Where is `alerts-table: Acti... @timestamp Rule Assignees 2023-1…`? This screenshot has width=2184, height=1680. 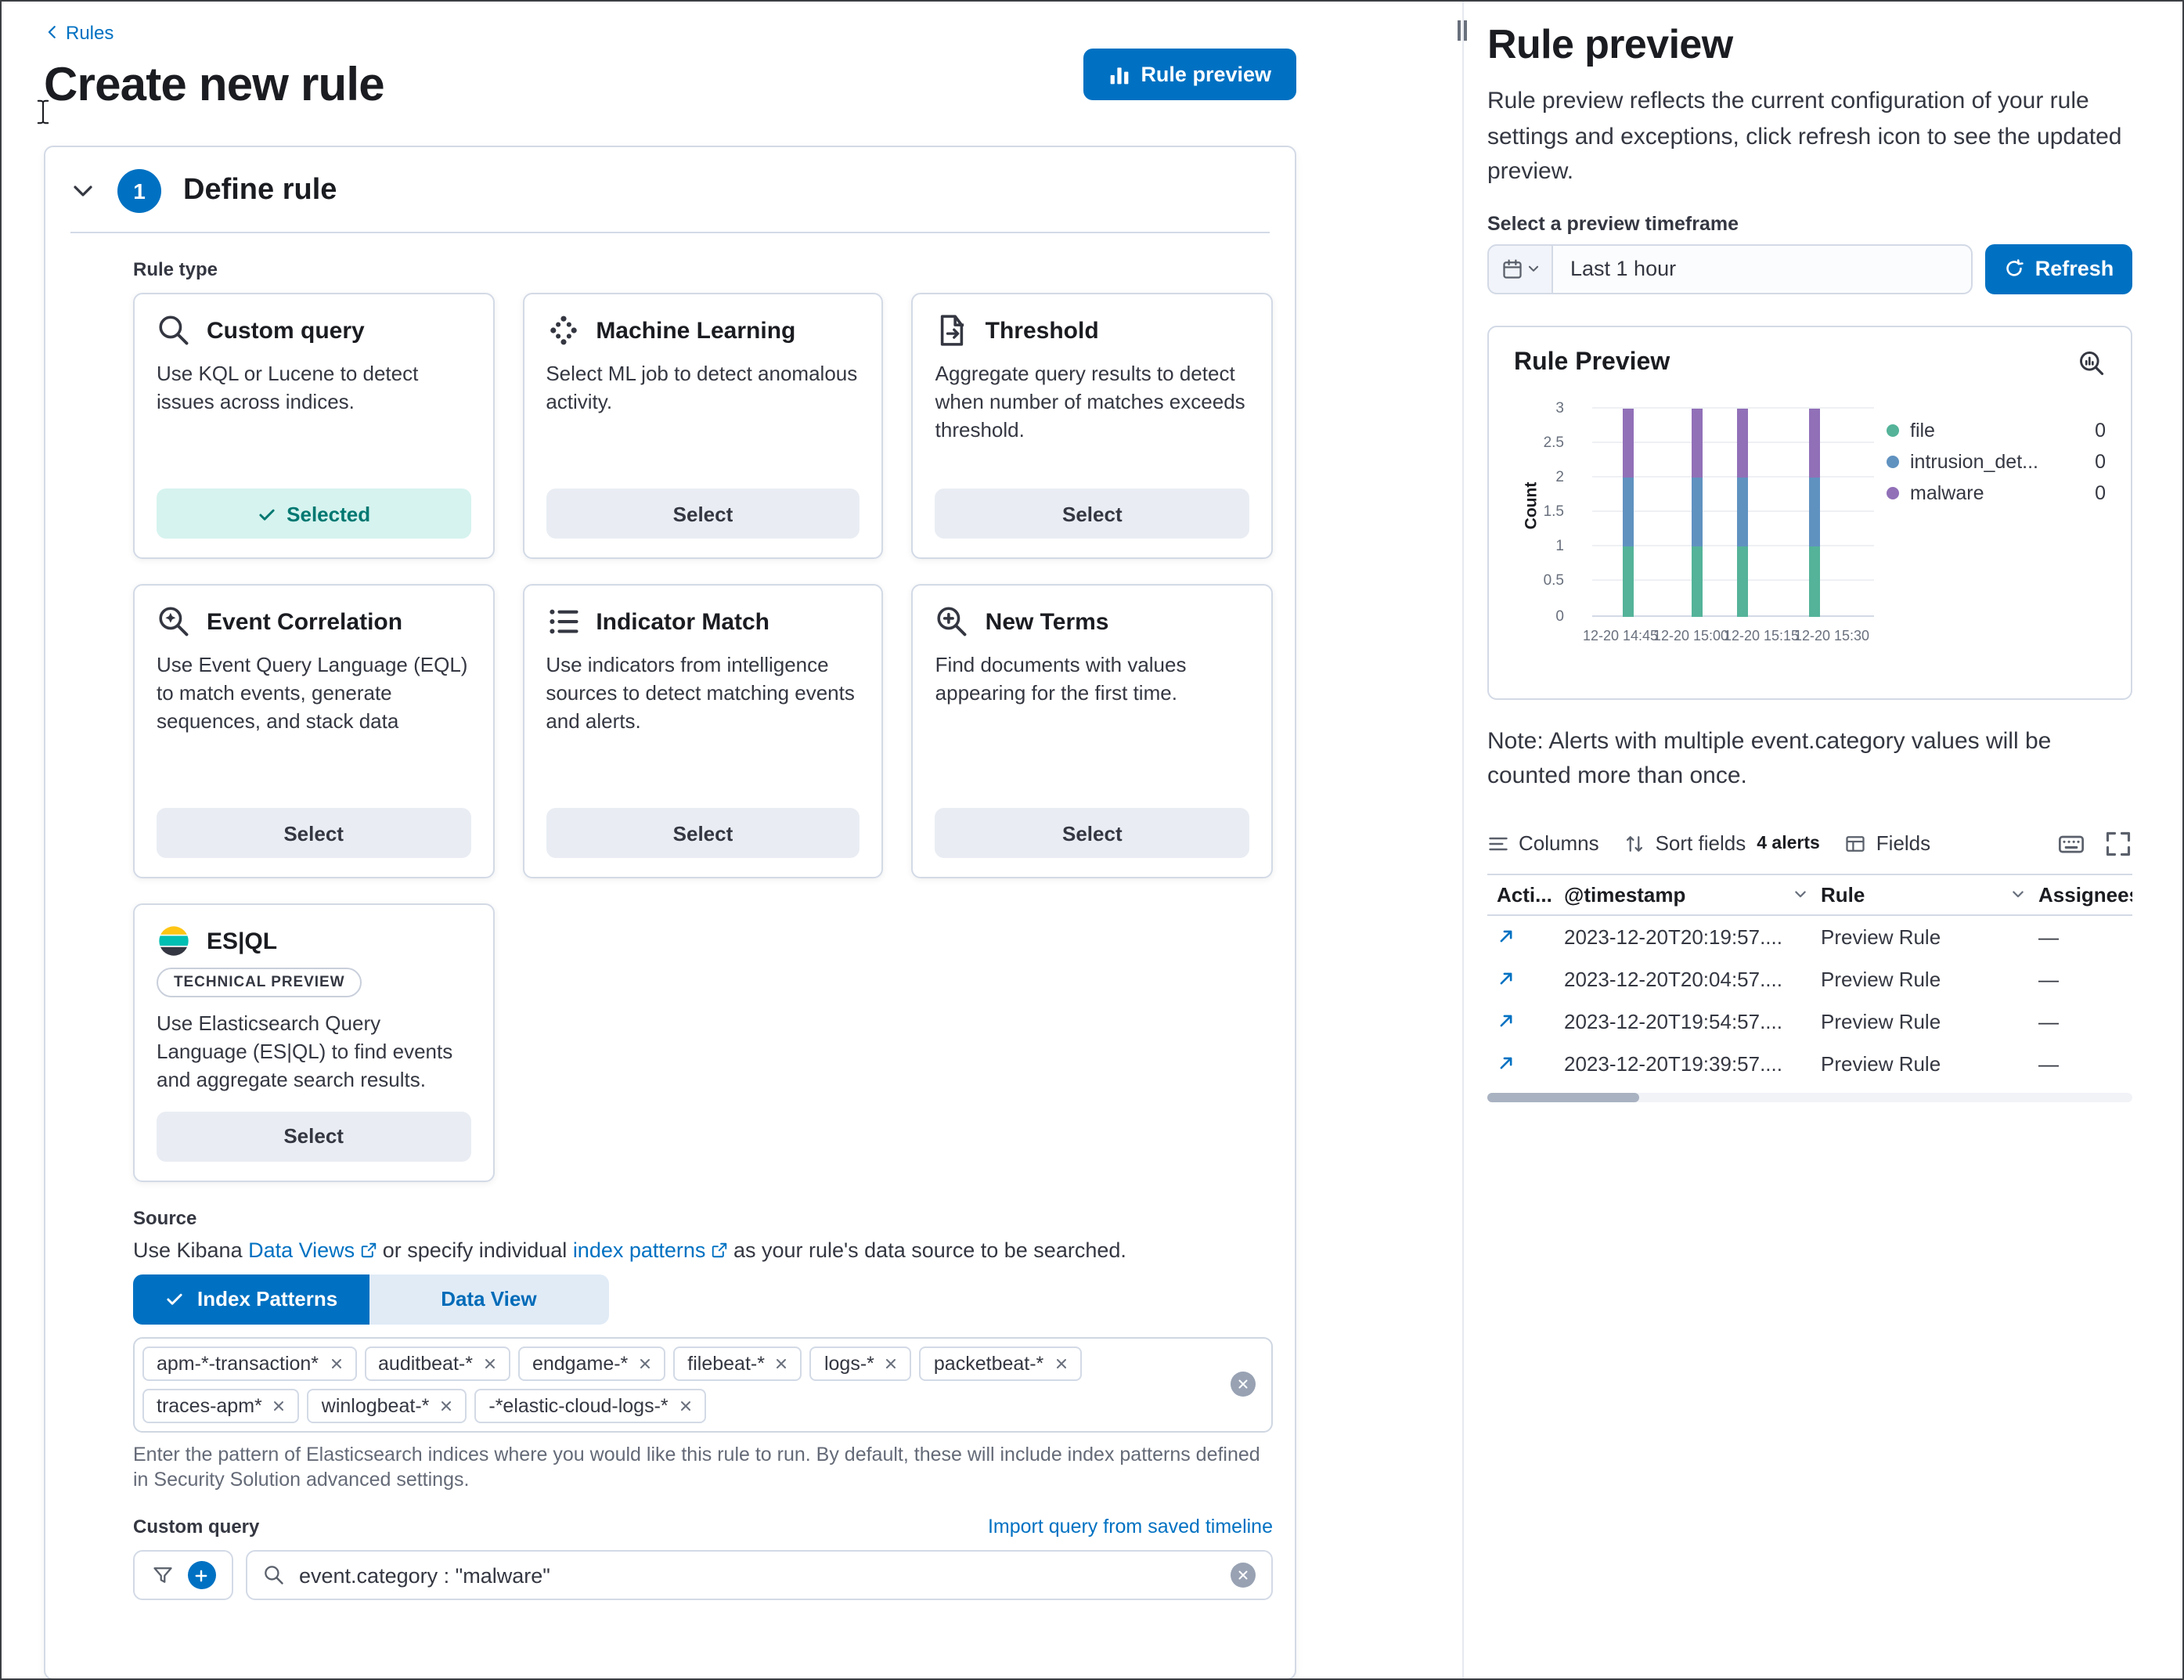
alerts-table: Acti... @timestamp Rule Assignees 2023-1… is located at coordinates (1809, 987).